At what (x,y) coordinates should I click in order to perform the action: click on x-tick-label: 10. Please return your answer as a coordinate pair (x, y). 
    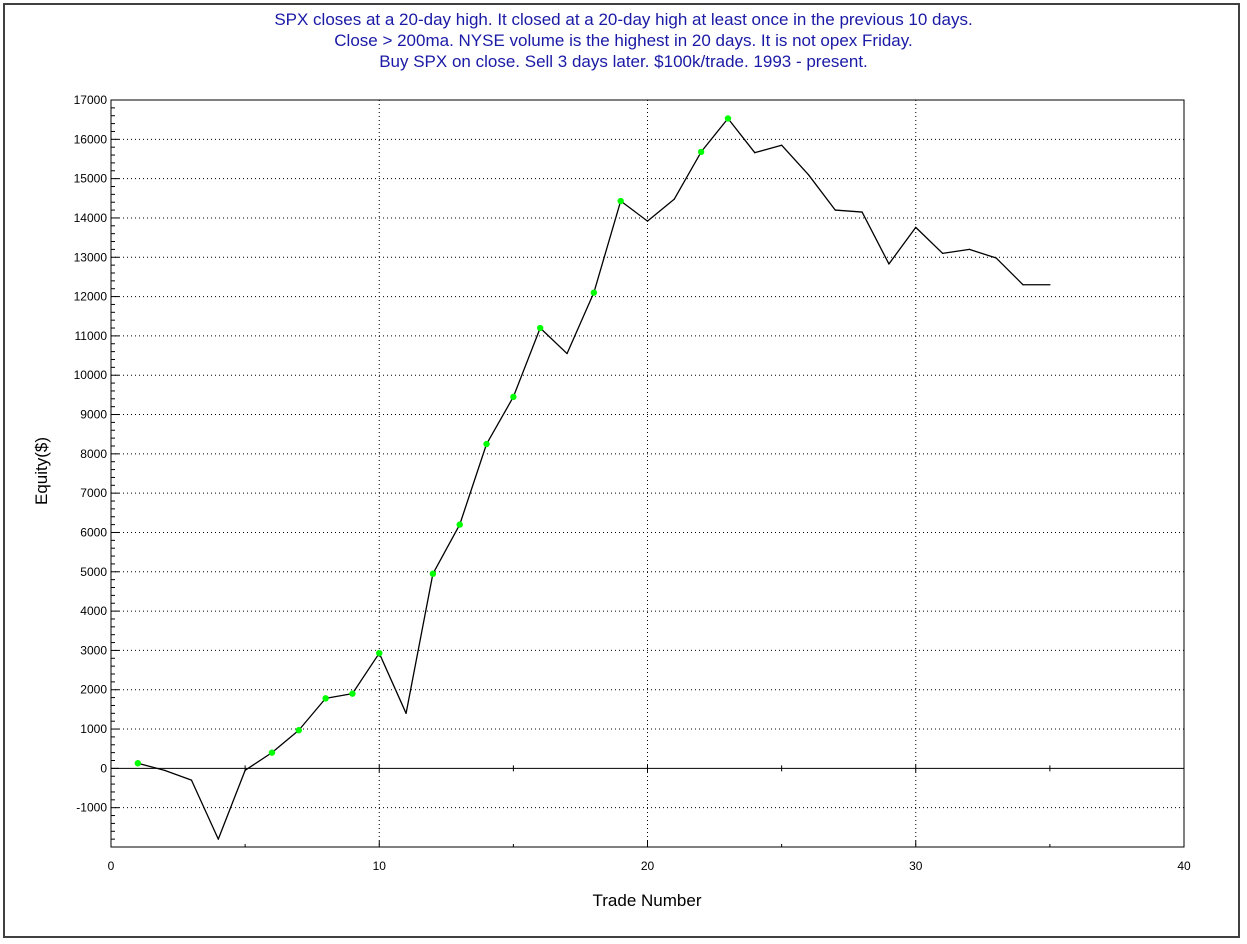
    Looking at the image, I should click on (380, 866).